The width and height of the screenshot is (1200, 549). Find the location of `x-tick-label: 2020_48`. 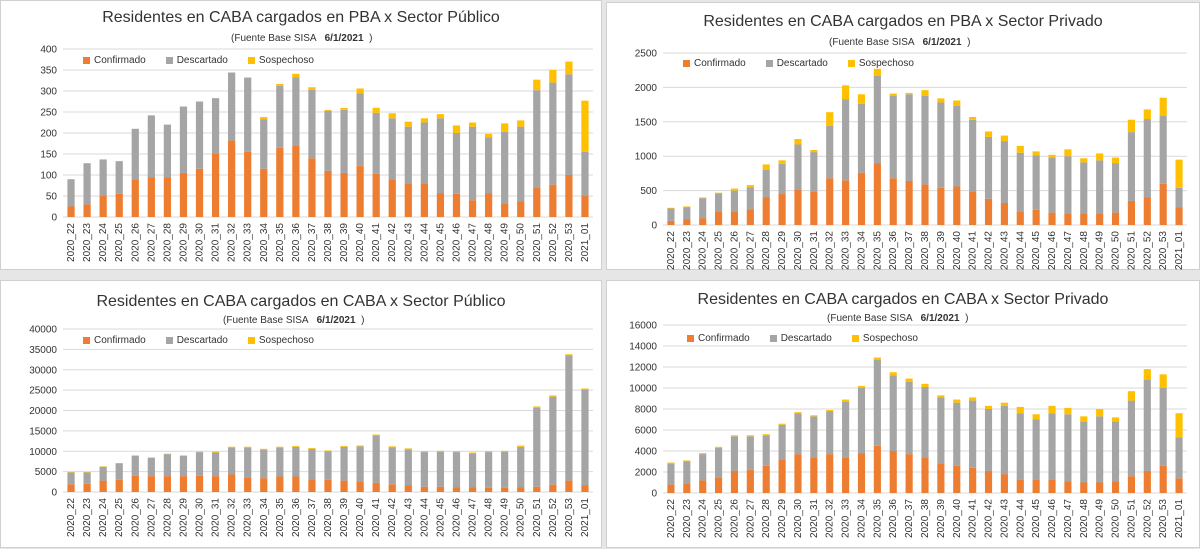

x-tick-label: 2020_48 is located at coordinates (489, 242).